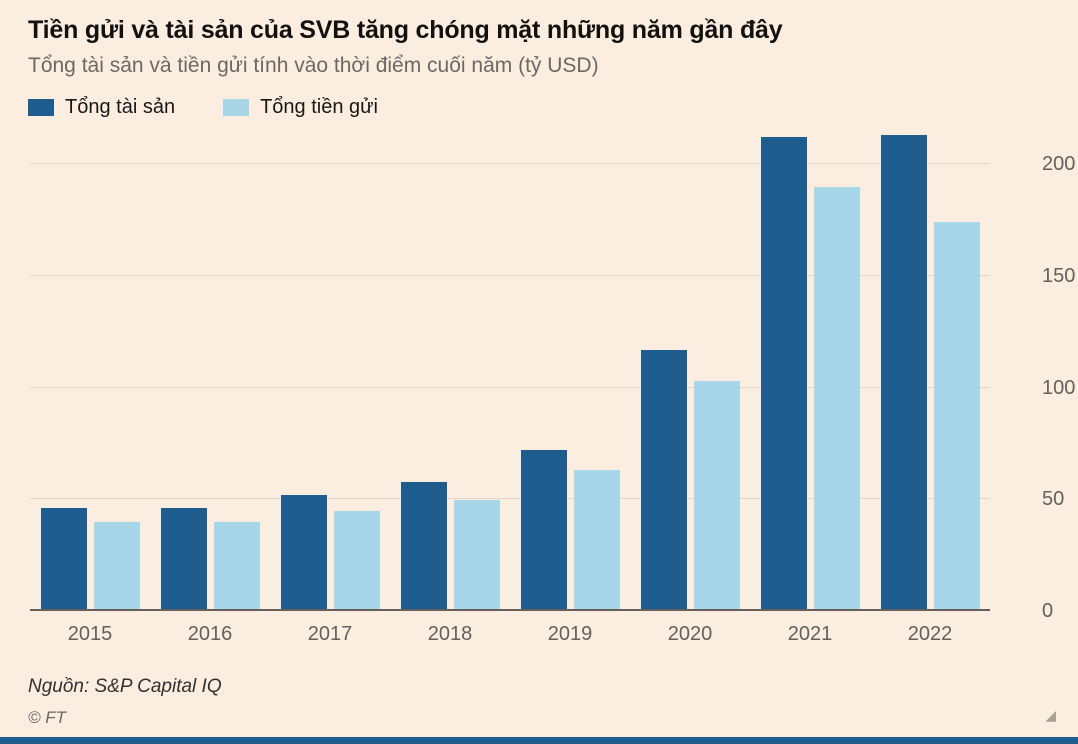 This screenshot has width=1078, height=744. What do you see at coordinates (1050, 715) in the screenshot?
I see `resize-handle-icon: ◢` at bounding box center [1050, 715].